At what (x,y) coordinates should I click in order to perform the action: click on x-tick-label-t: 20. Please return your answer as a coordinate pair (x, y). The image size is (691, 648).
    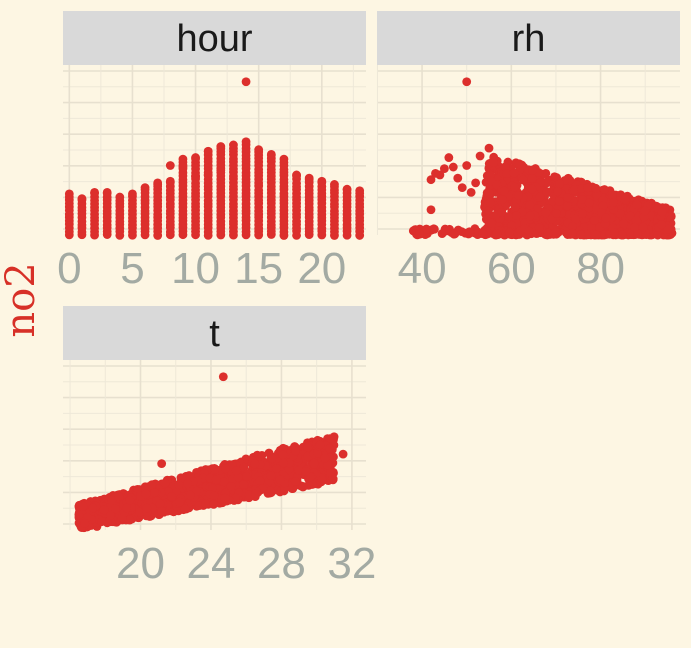
    Looking at the image, I should click on (140, 563).